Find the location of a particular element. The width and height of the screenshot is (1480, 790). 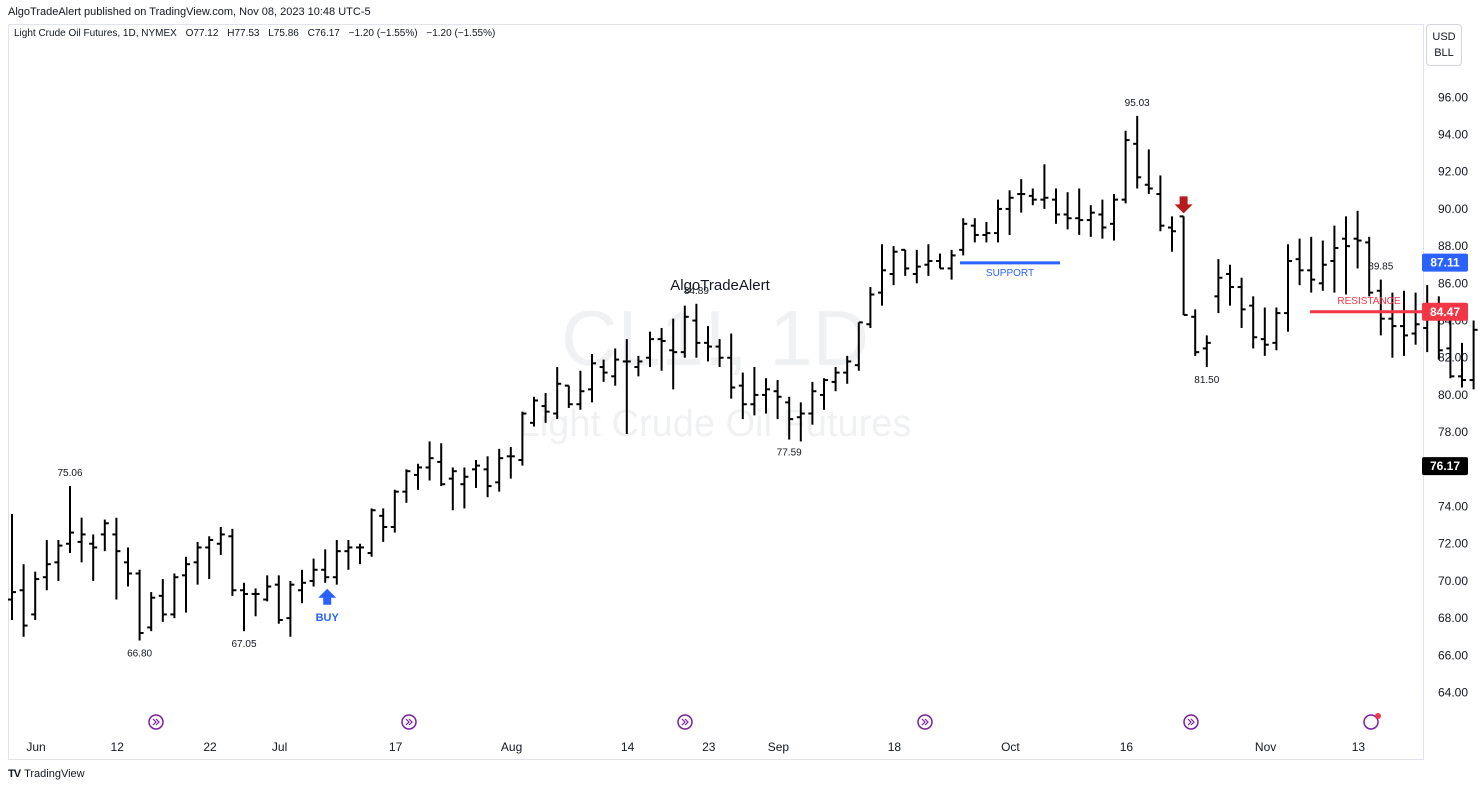

x-tick-label: 17 is located at coordinates (396, 747).